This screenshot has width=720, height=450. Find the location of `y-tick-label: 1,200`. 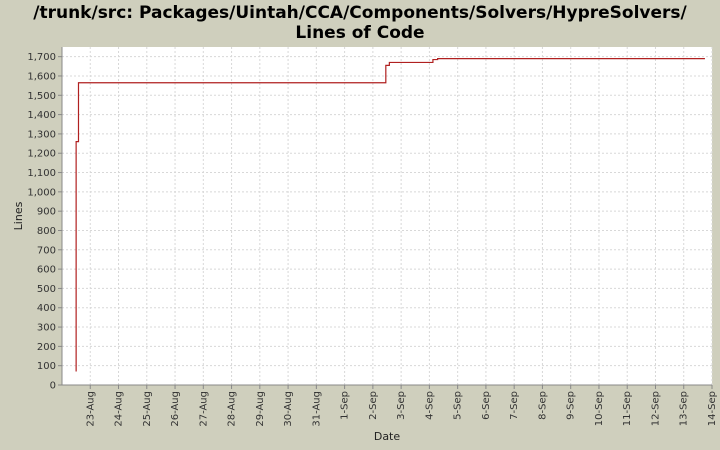

y-tick-label: 1,200 is located at coordinates (41, 154).